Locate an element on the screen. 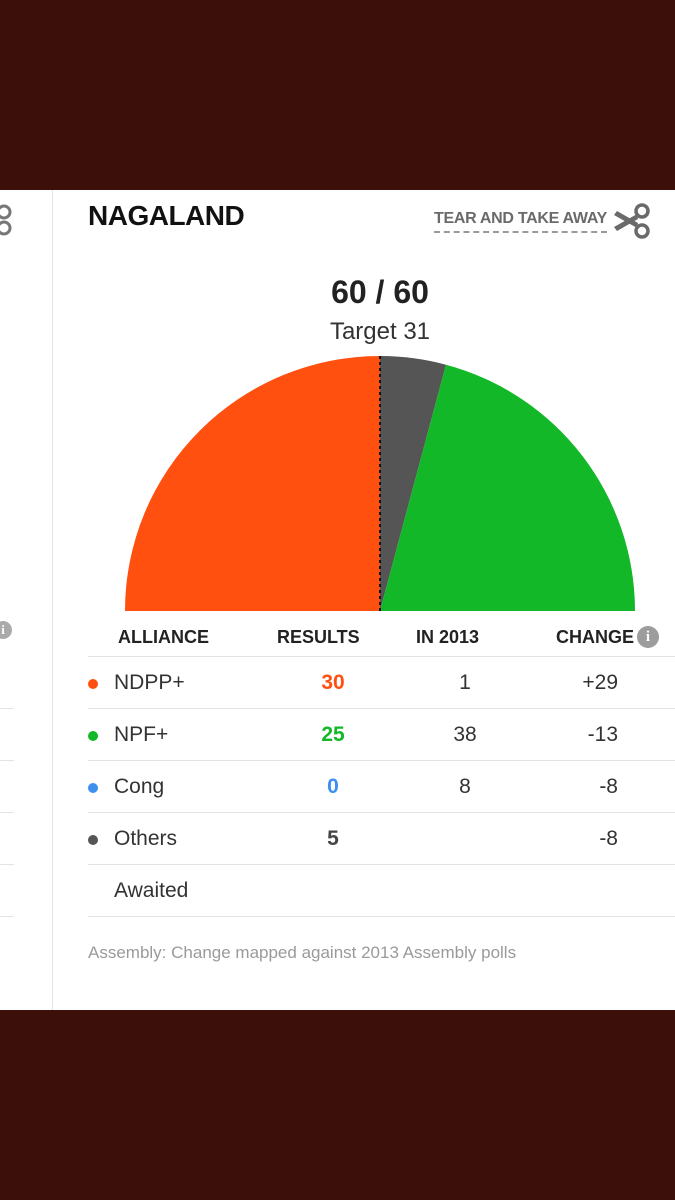 The width and height of the screenshot is (675, 1200). target-label: Target 31 is located at coordinates (380, 331).